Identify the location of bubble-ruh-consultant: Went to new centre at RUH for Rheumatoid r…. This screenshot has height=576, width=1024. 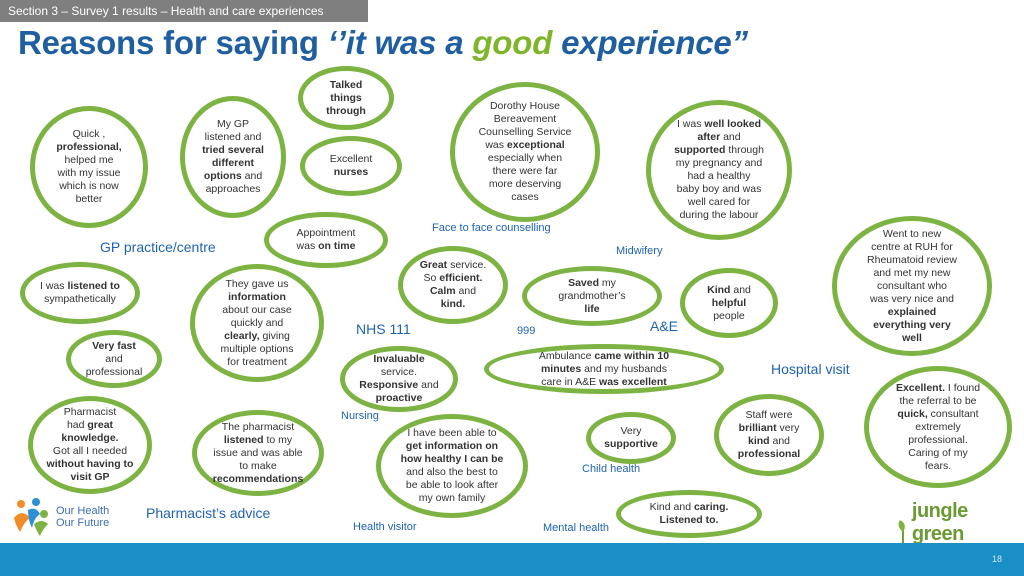
(912, 286).